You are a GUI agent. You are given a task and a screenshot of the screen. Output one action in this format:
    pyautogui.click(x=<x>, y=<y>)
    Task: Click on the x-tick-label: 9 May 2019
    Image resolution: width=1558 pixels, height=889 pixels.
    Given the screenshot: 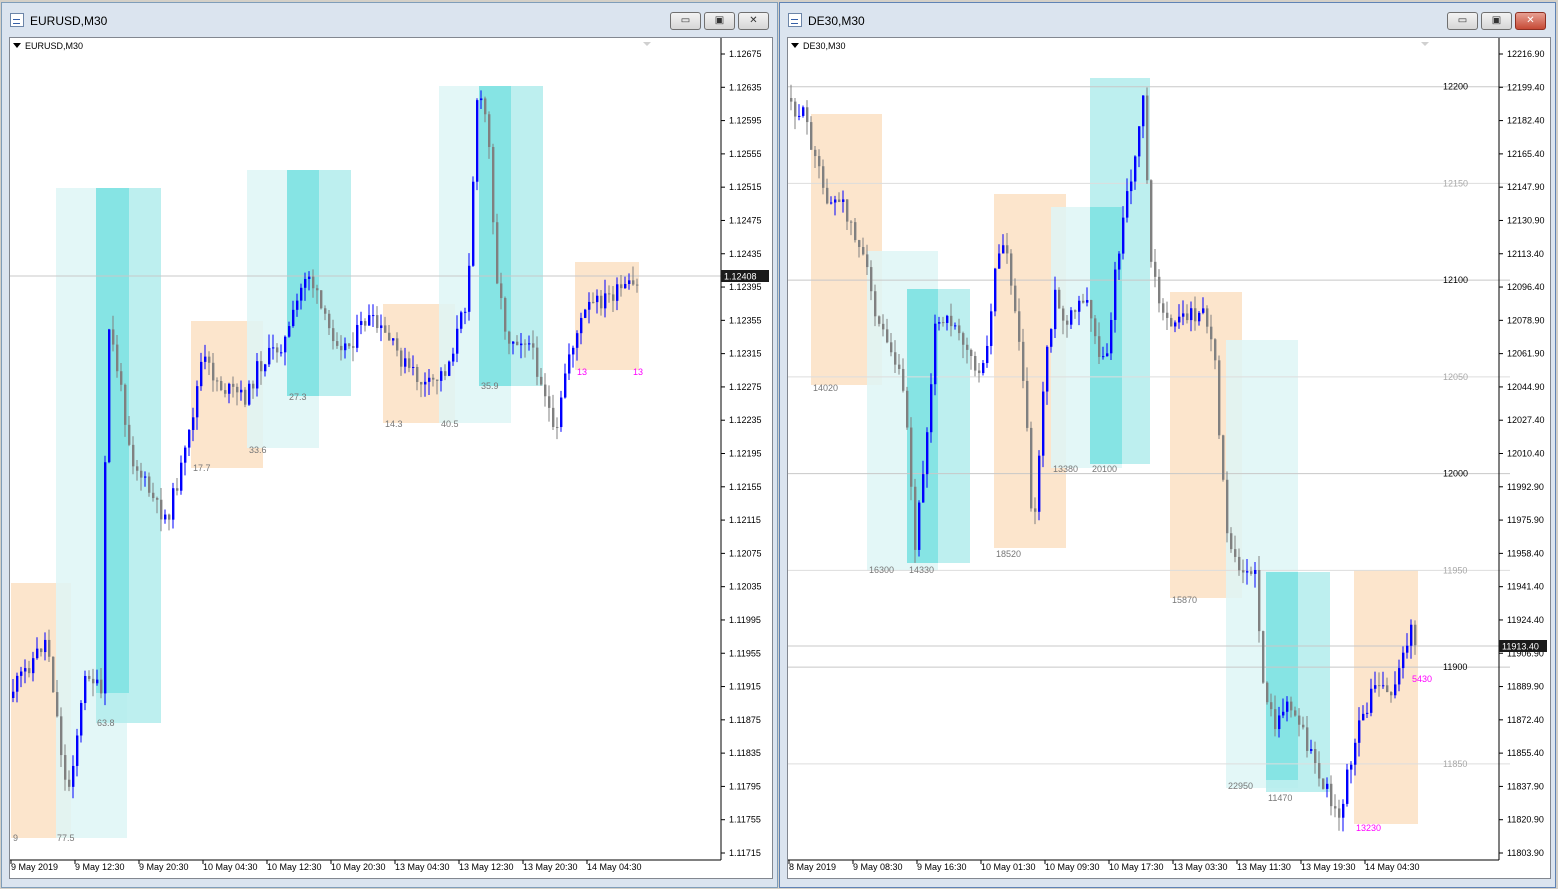 What is the action you would take?
    pyautogui.click(x=34, y=867)
    